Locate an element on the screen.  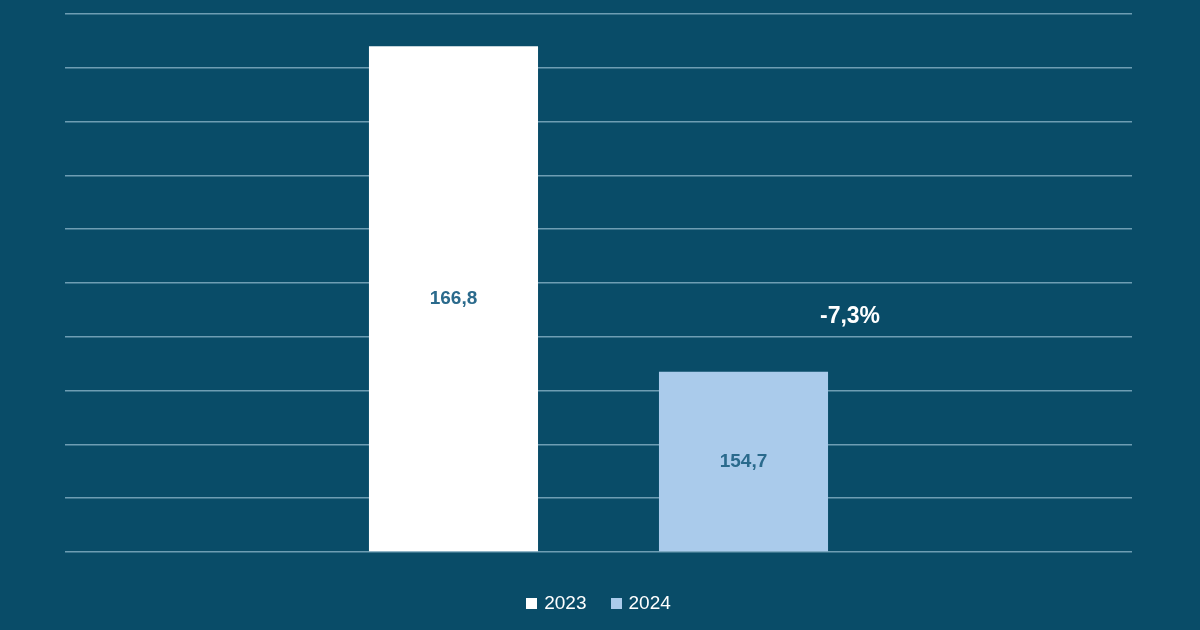
legend-label: 2024 is located at coordinates (649, 603).